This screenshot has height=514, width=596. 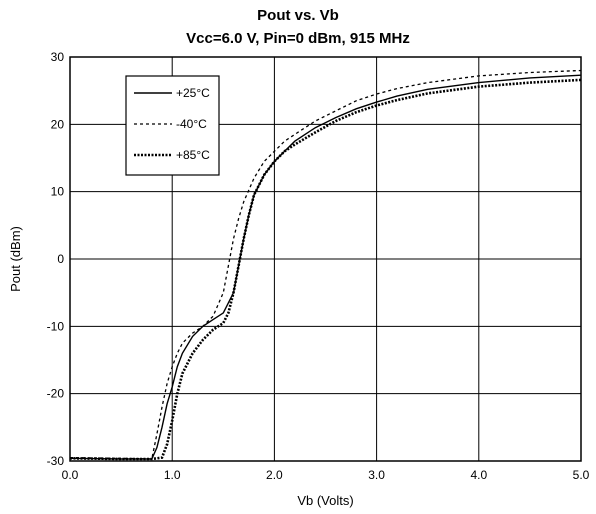 What do you see at coordinates (58, 192) in the screenshot?
I see `y-tick-label: 10` at bounding box center [58, 192].